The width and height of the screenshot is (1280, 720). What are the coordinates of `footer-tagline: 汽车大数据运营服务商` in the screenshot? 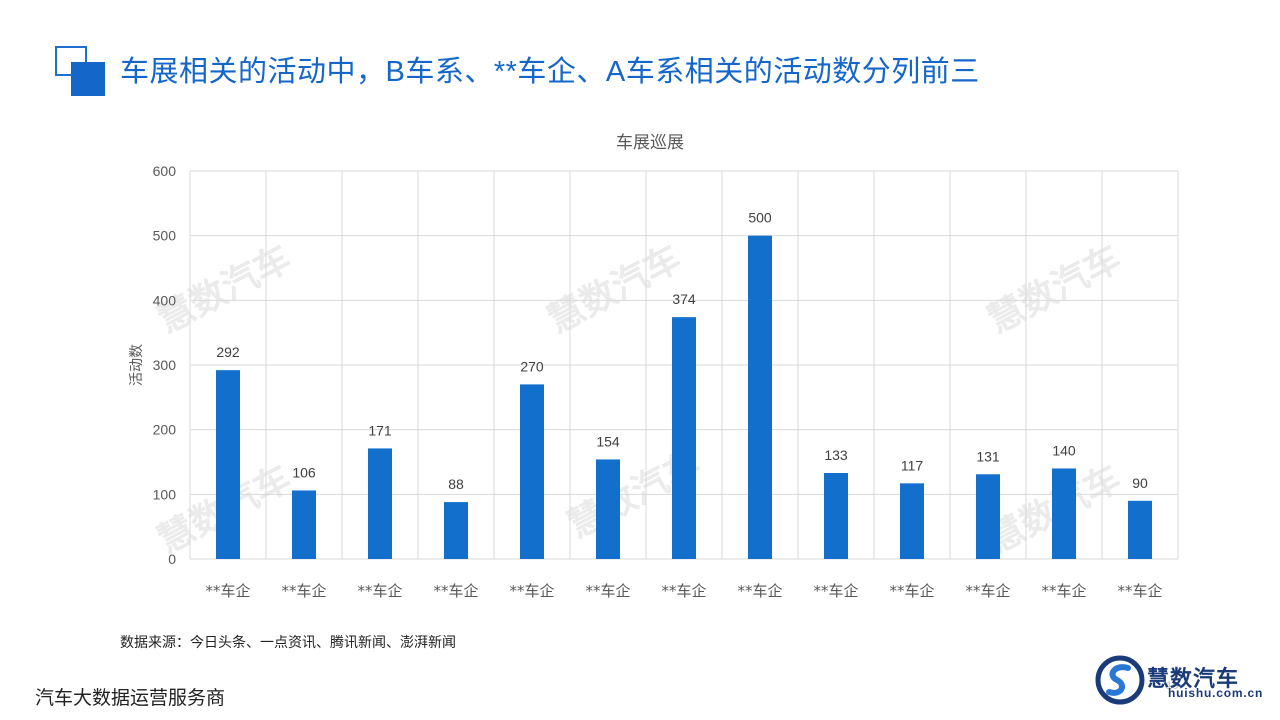 It's located at (130, 698).